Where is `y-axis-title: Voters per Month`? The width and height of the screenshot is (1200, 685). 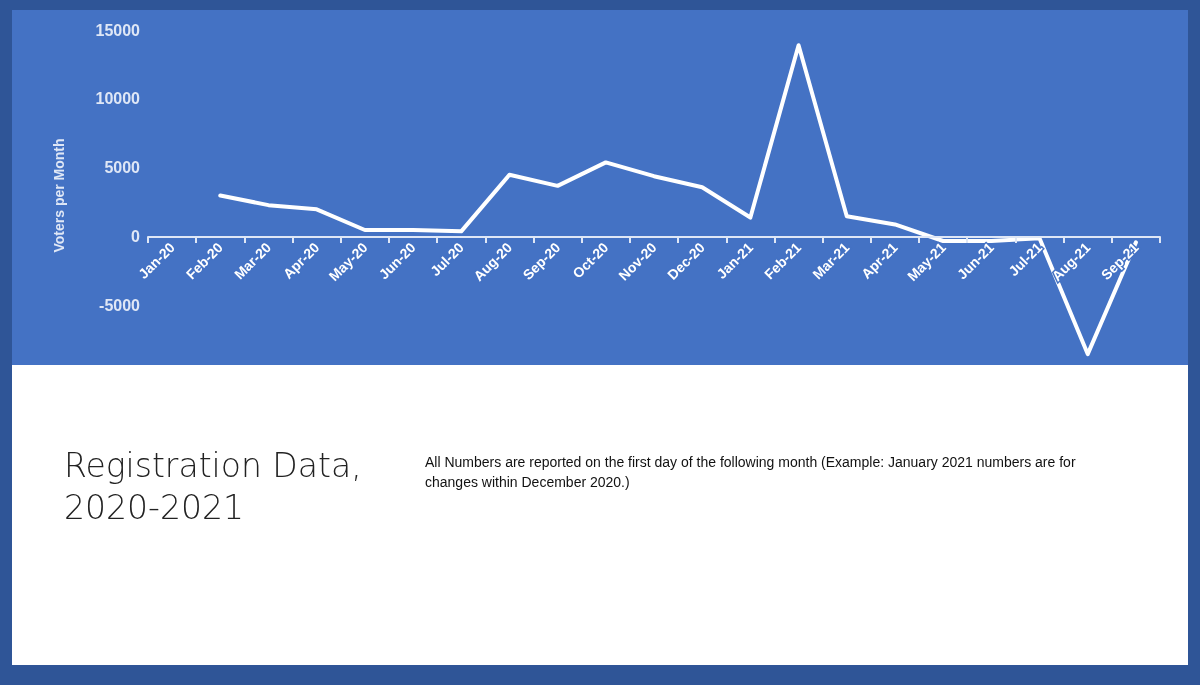
y-axis-title: Voters per Month is located at coordinates (59, 195).